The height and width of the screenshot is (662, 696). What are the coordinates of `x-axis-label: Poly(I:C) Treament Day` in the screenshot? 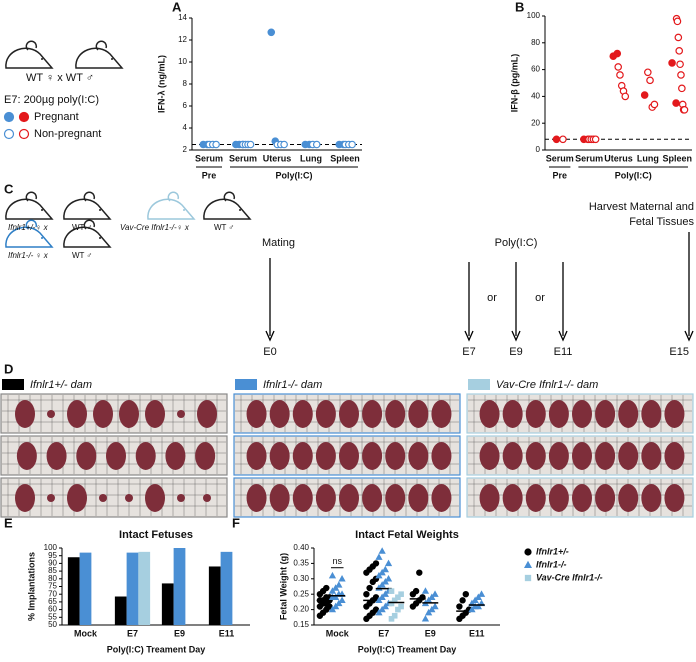 It's located at (156, 649).